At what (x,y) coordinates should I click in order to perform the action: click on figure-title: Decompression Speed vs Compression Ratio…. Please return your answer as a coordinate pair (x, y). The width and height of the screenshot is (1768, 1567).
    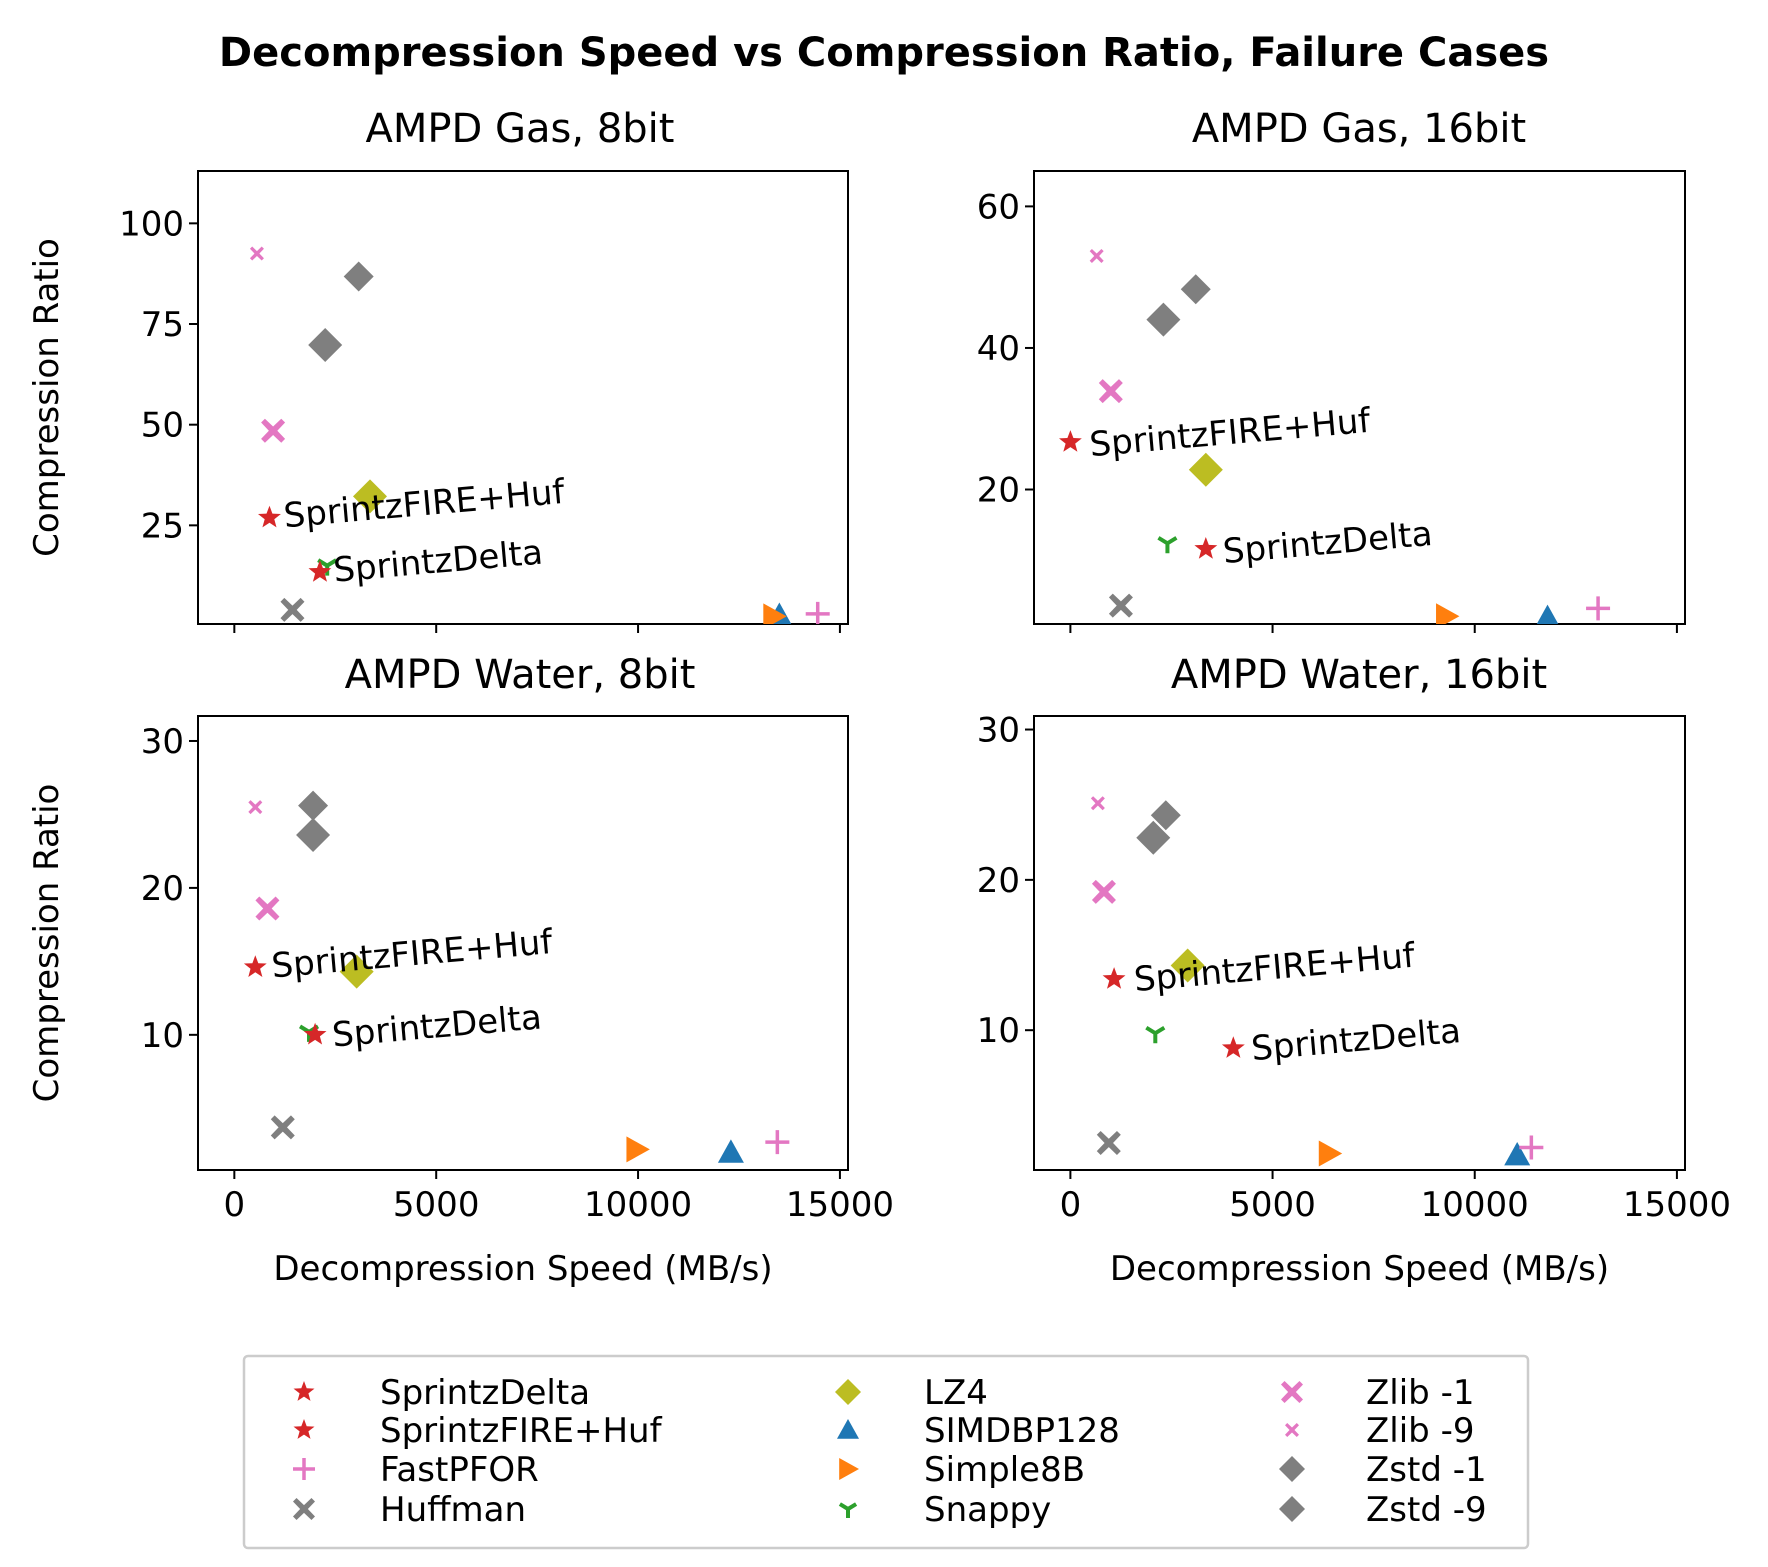
    Looking at the image, I should click on (884, 53).